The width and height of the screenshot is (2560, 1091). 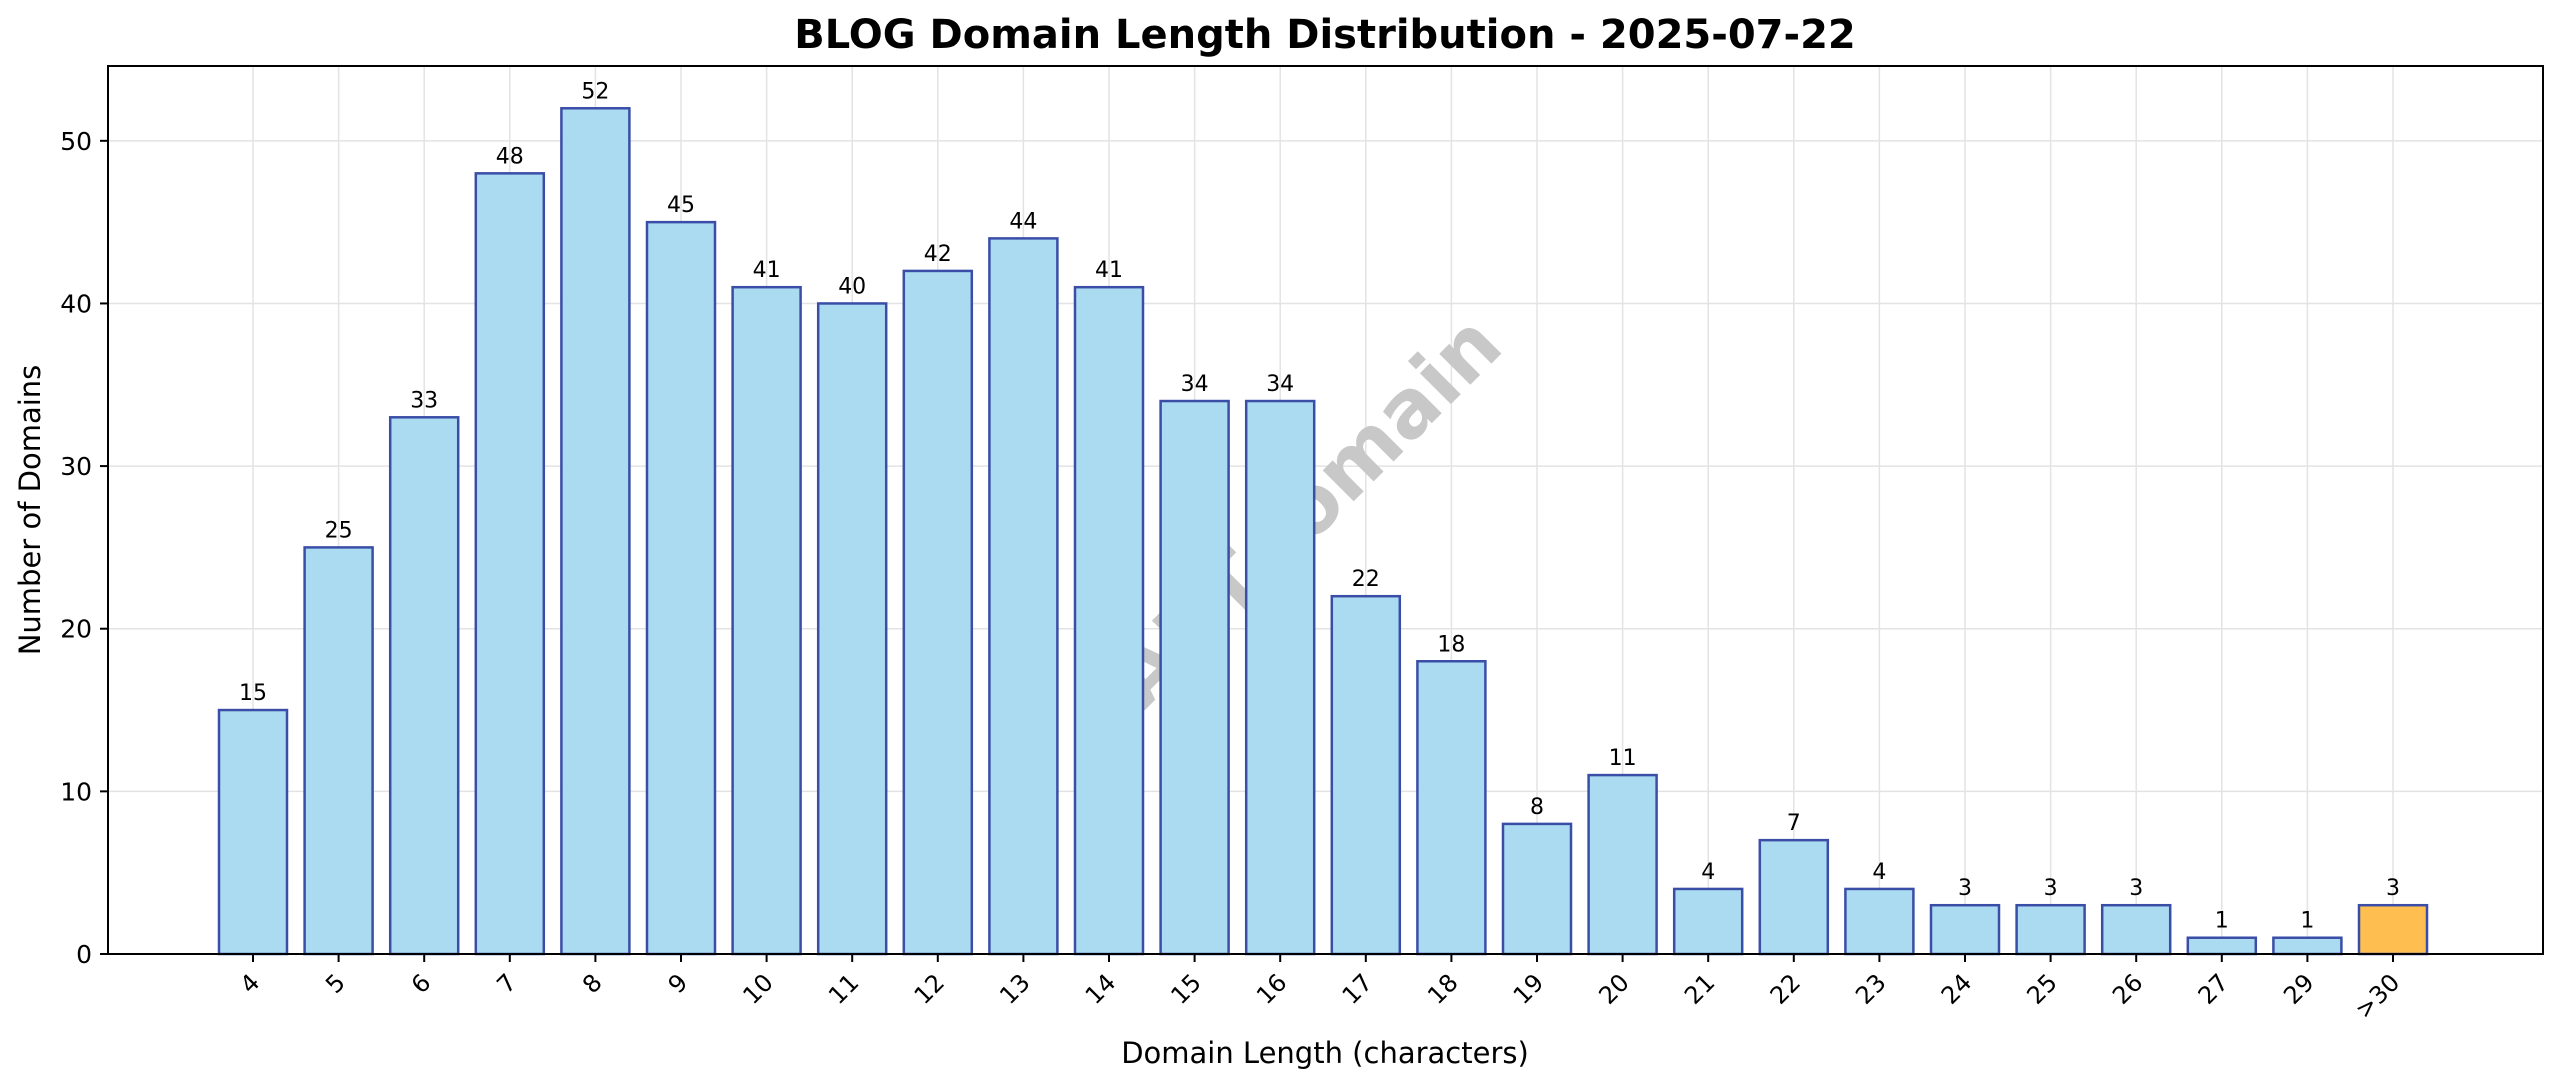 I want to click on x-tick-label: 29, so click(x=2298, y=988).